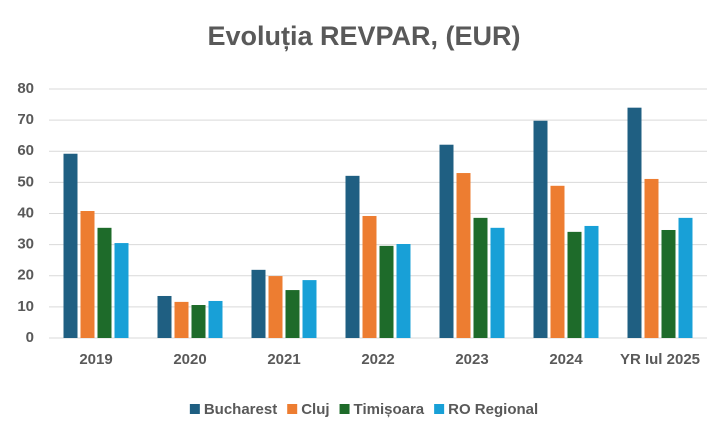 This screenshot has height=431, width=728. I want to click on legend-label: Bucharest, so click(240, 409).